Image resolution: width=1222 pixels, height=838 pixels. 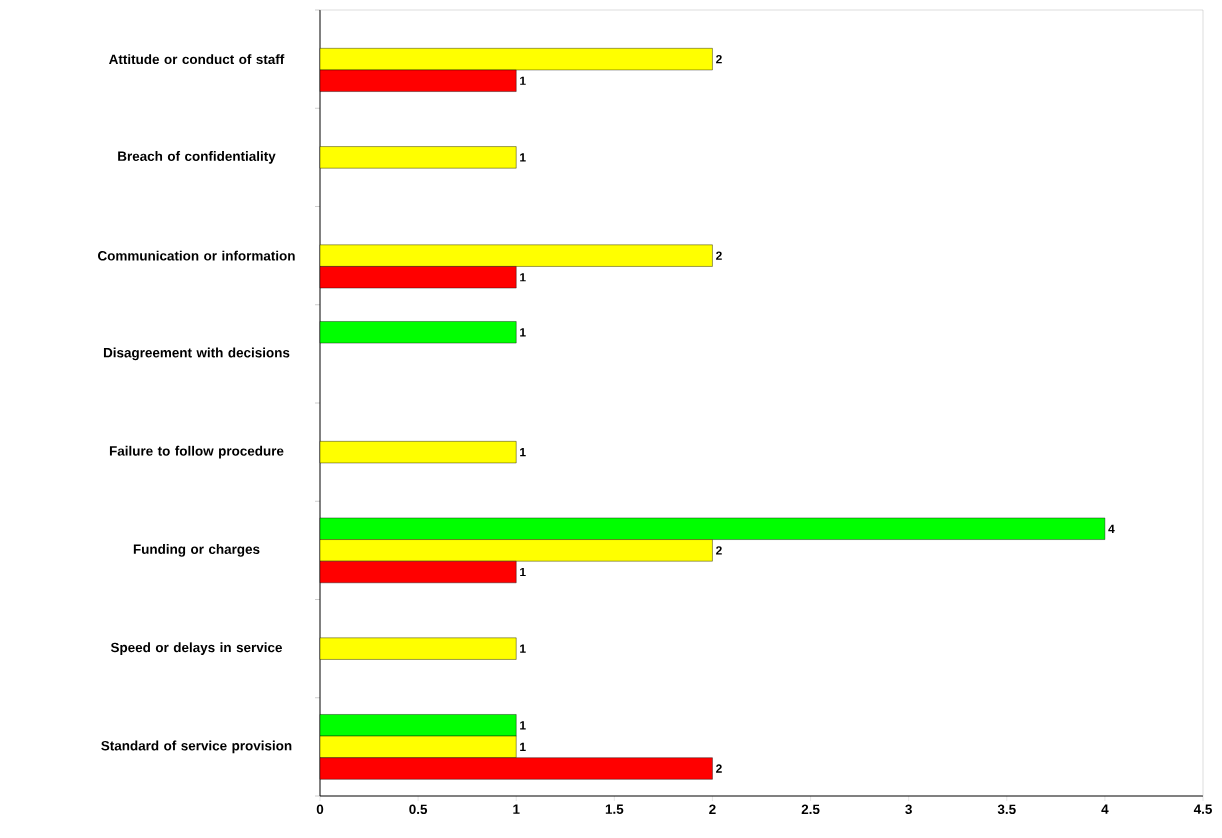 I want to click on y-tick-label: Speed or delays in service, so click(x=196, y=648).